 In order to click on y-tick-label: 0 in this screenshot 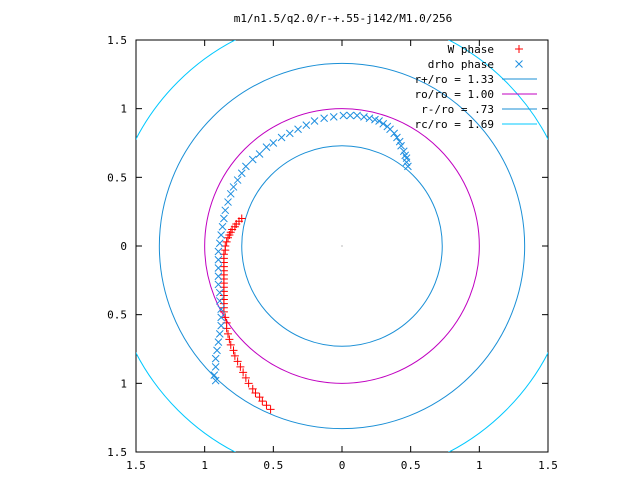, I will do `click(123, 246)`.